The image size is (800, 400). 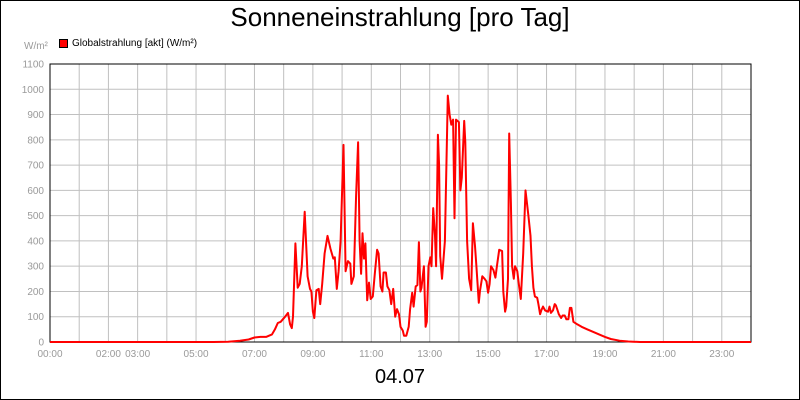 I want to click on x-tick-label: 13:00, so click(x=429, y=354).